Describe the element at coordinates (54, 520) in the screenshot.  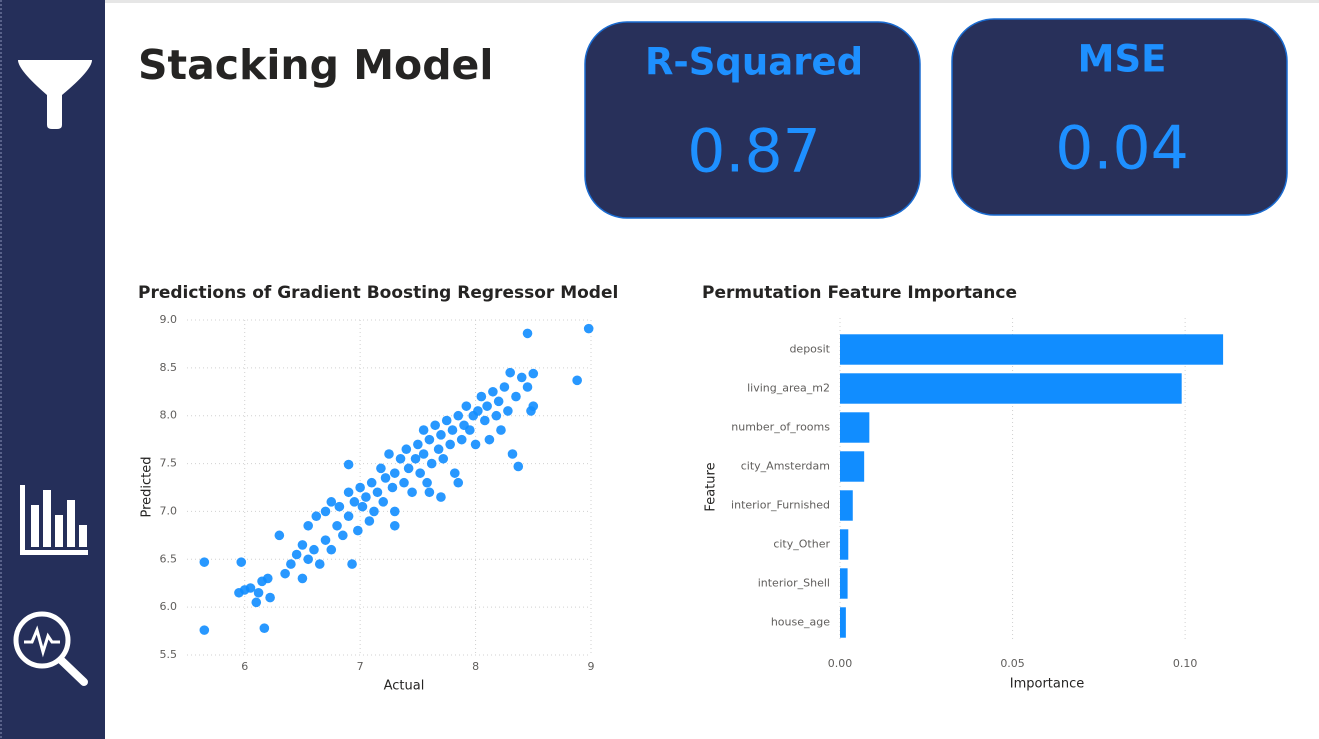
I see `chart-icon` at that location.